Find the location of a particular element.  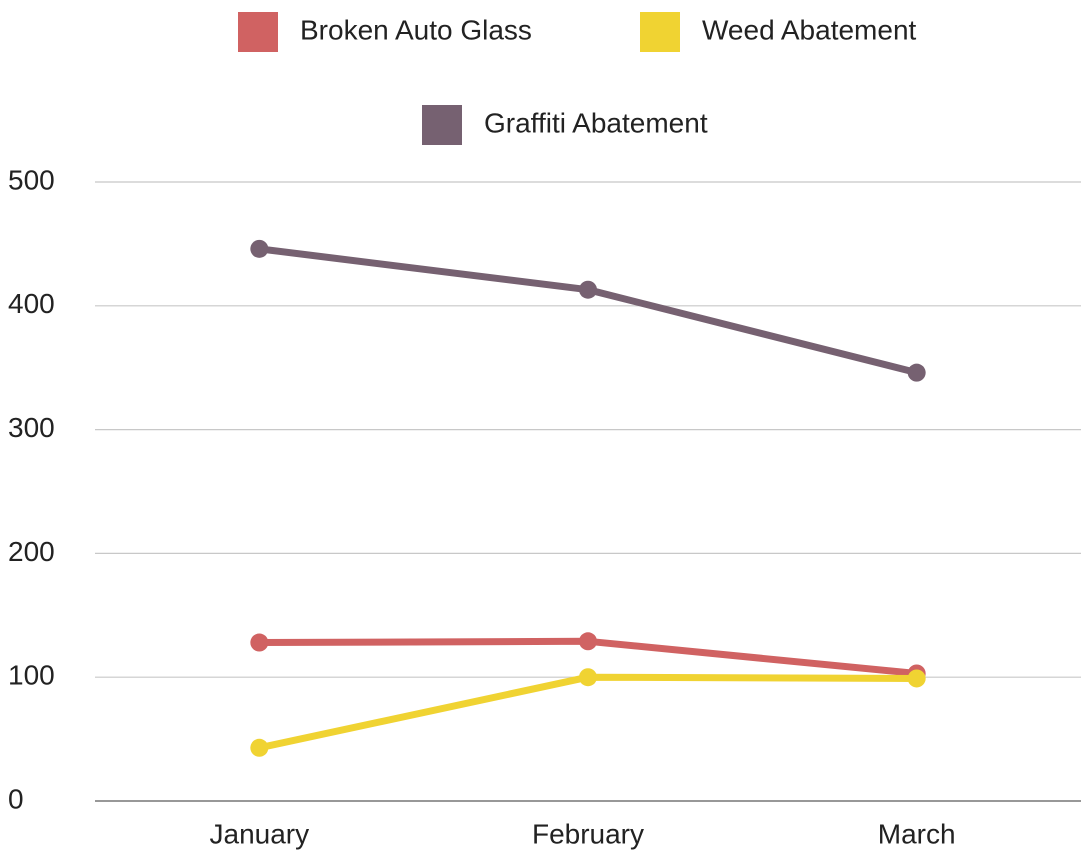

y-tick-label: 100 is located at coordinates (31, 675).